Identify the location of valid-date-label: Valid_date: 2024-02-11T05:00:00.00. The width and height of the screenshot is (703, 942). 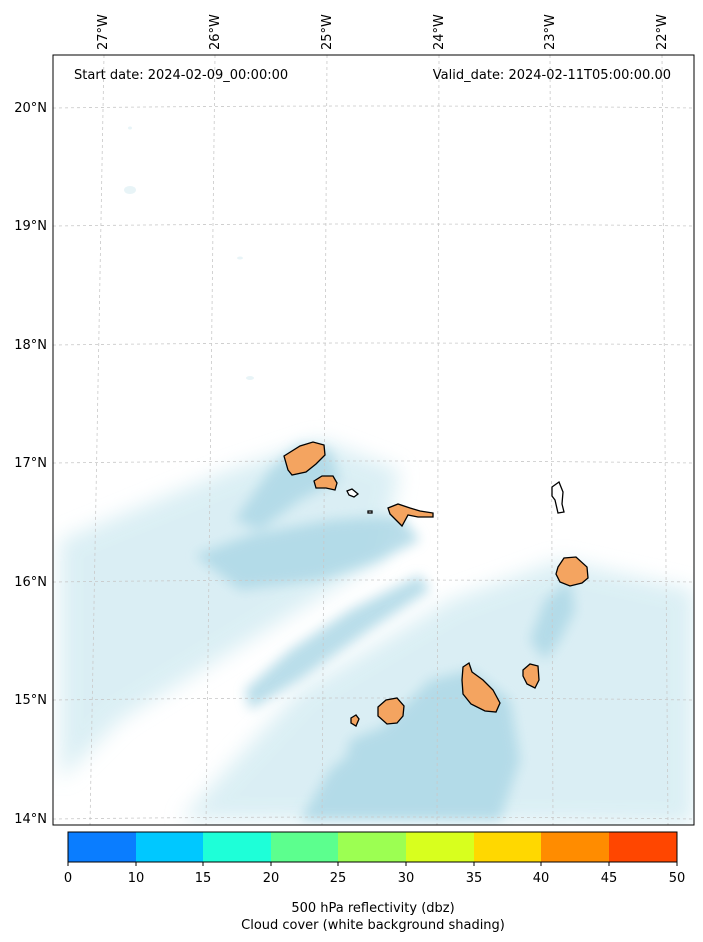
(552, 75).